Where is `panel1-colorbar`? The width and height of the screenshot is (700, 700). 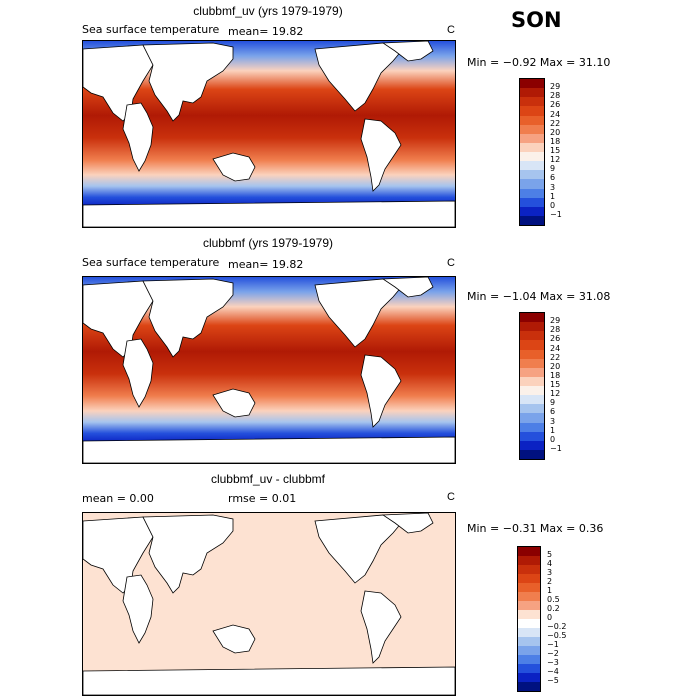
panel1-colorbar is located at coordinates (532, 152).